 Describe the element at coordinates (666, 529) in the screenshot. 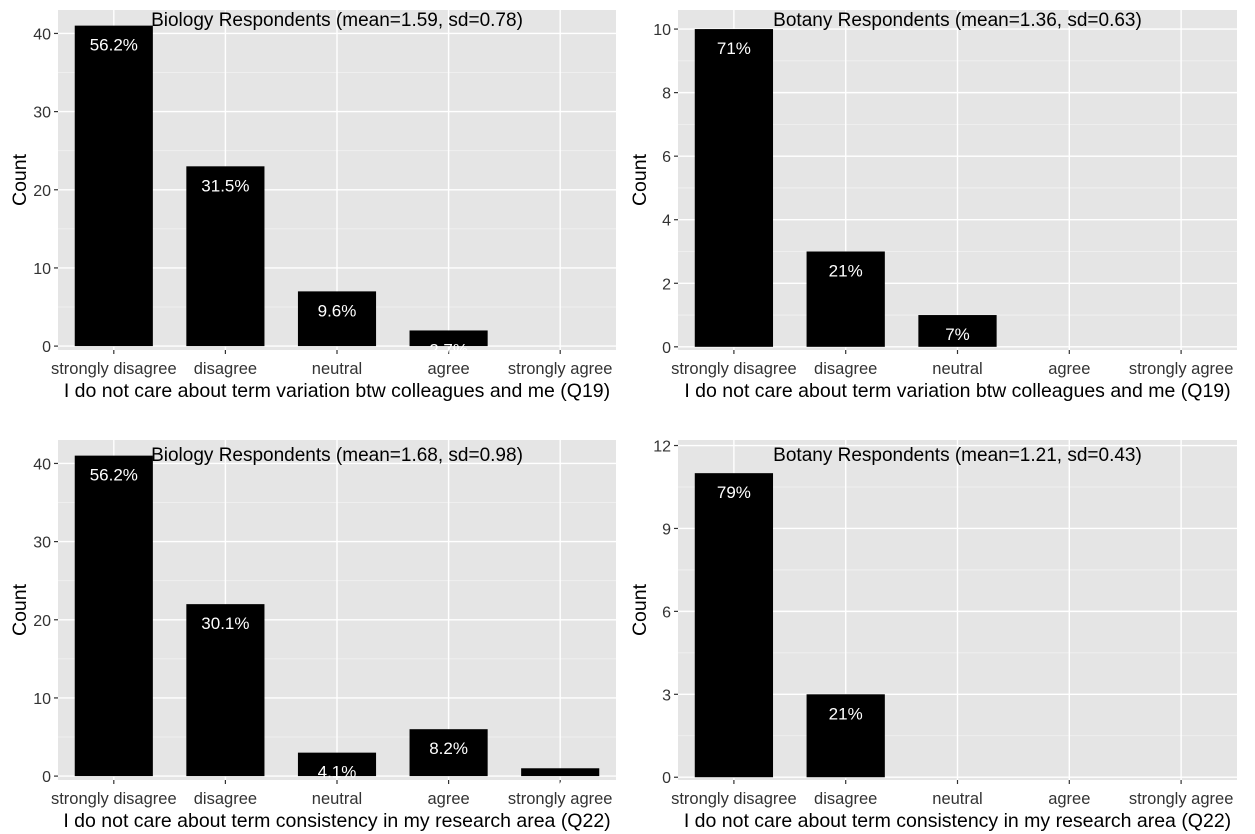

I see `y-tick-label: 9` at that location.